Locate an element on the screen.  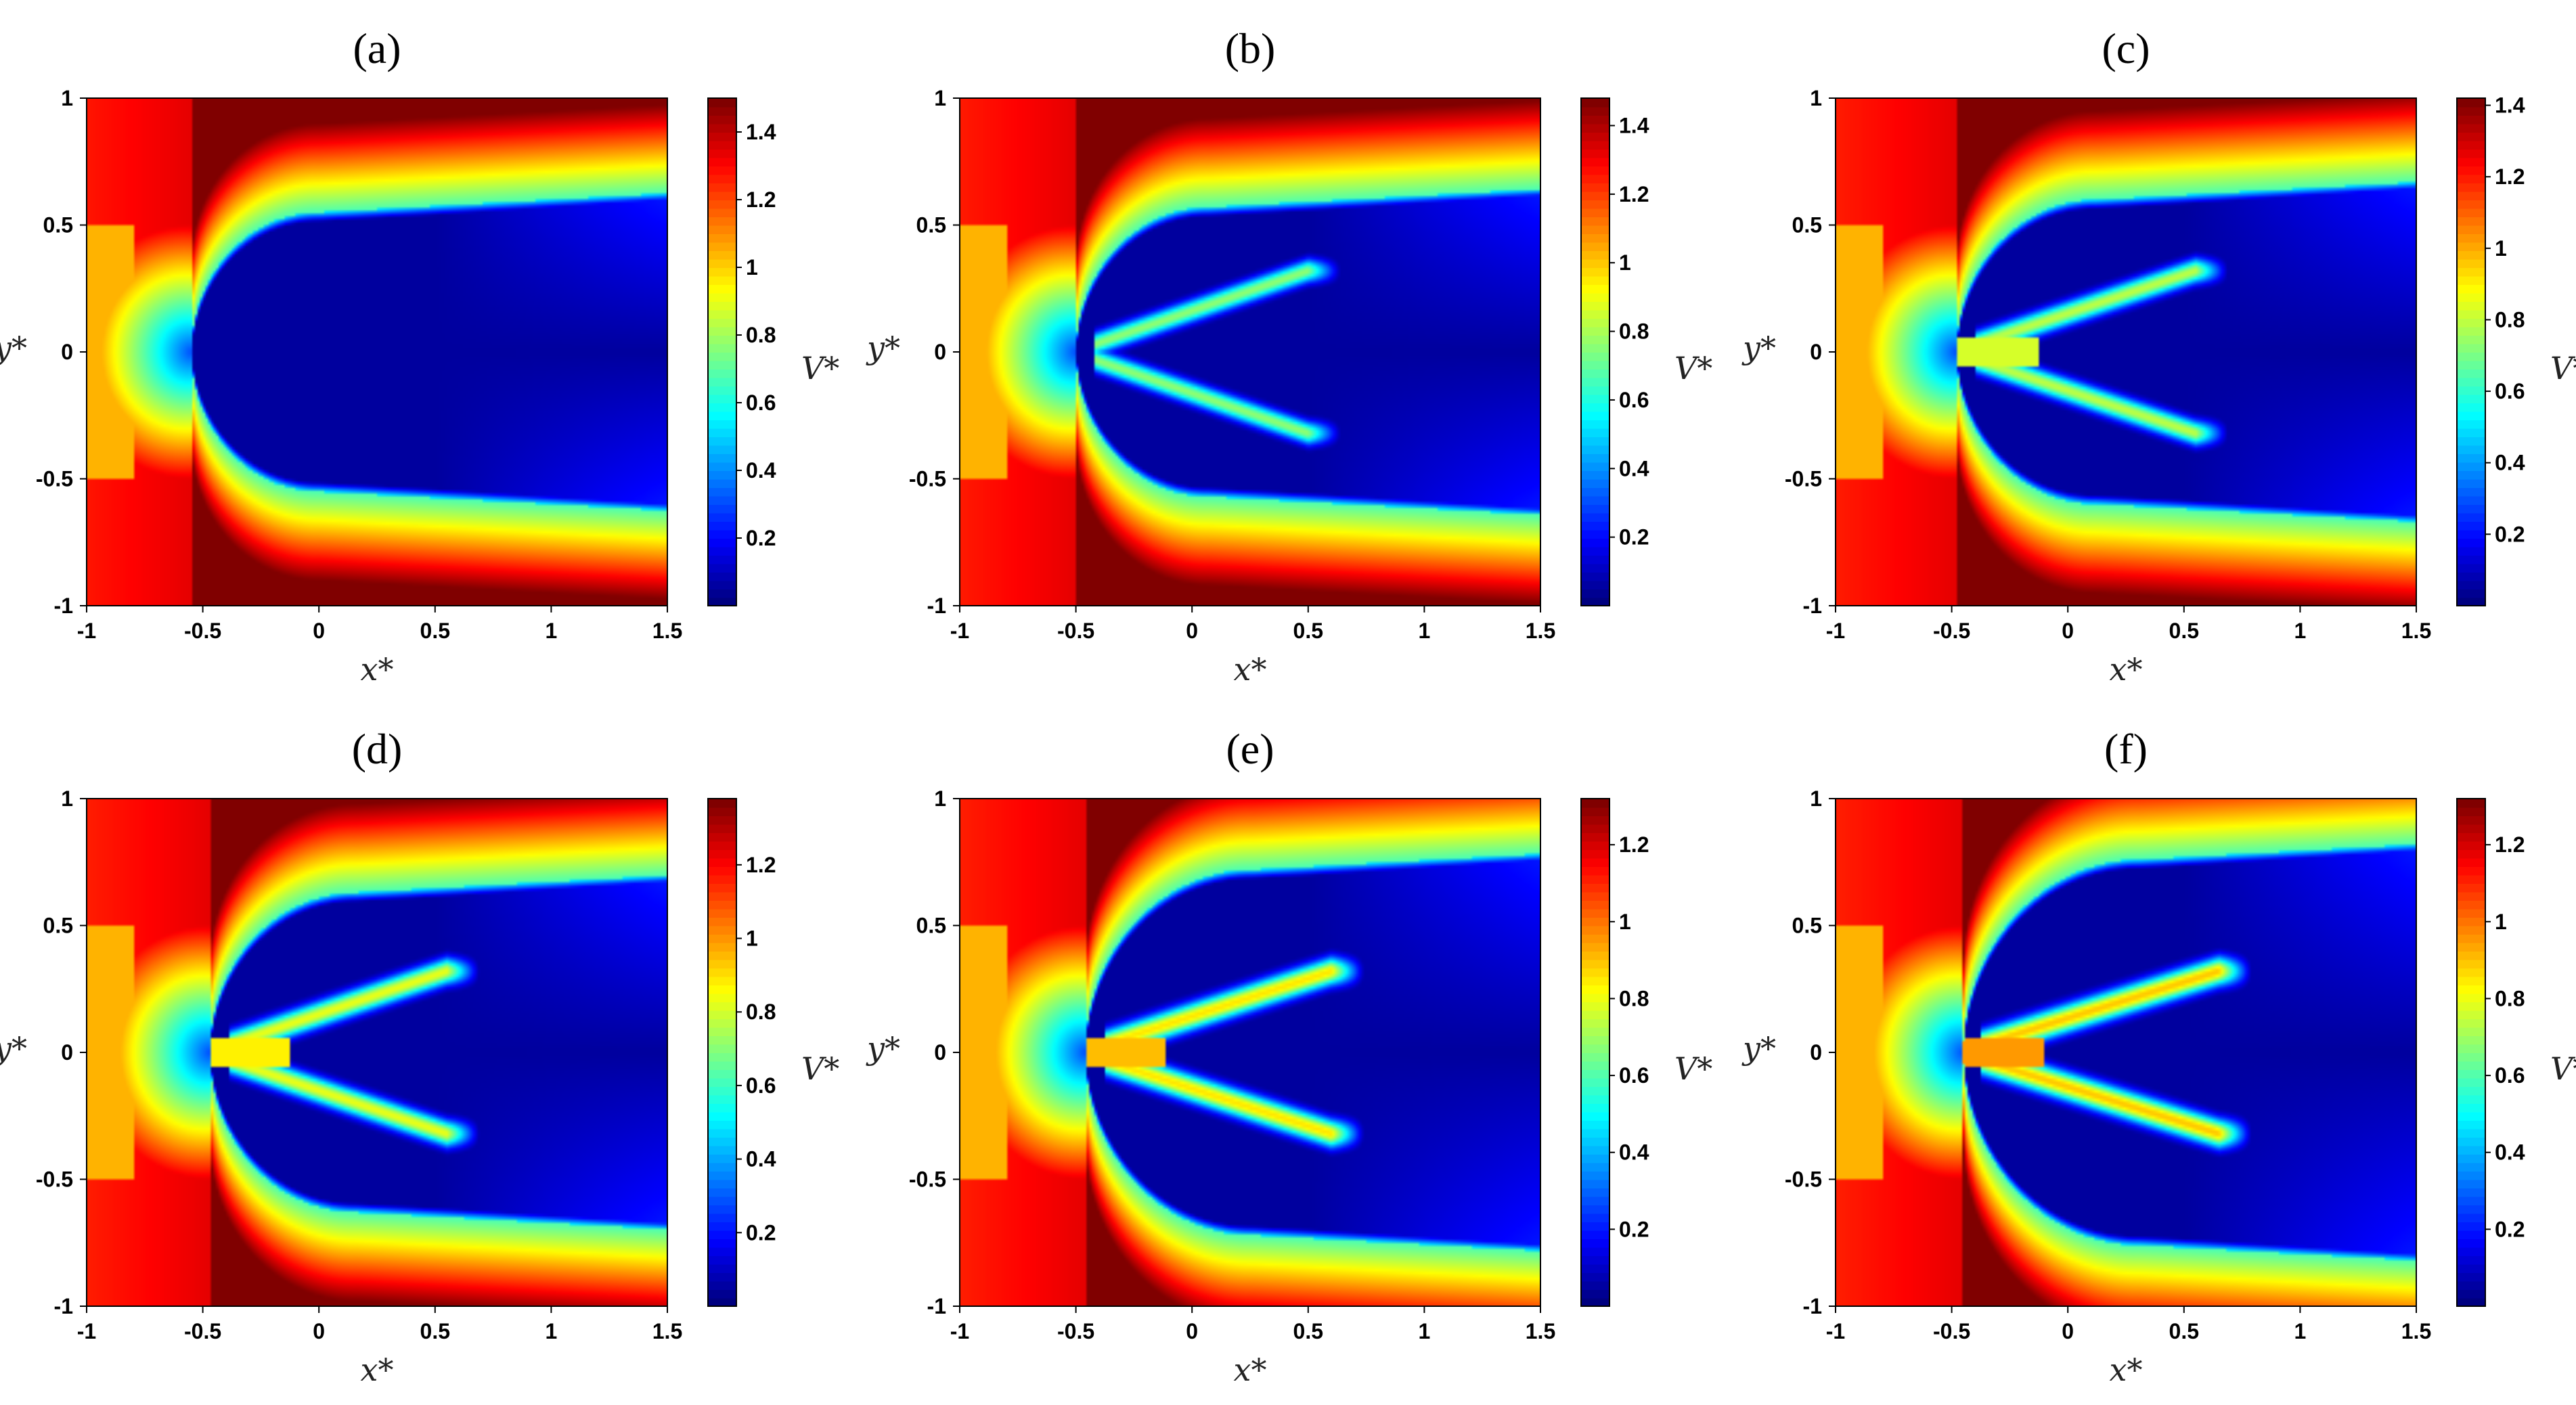
x-tick-label: 1 is located at coordinates (2300, 1331).